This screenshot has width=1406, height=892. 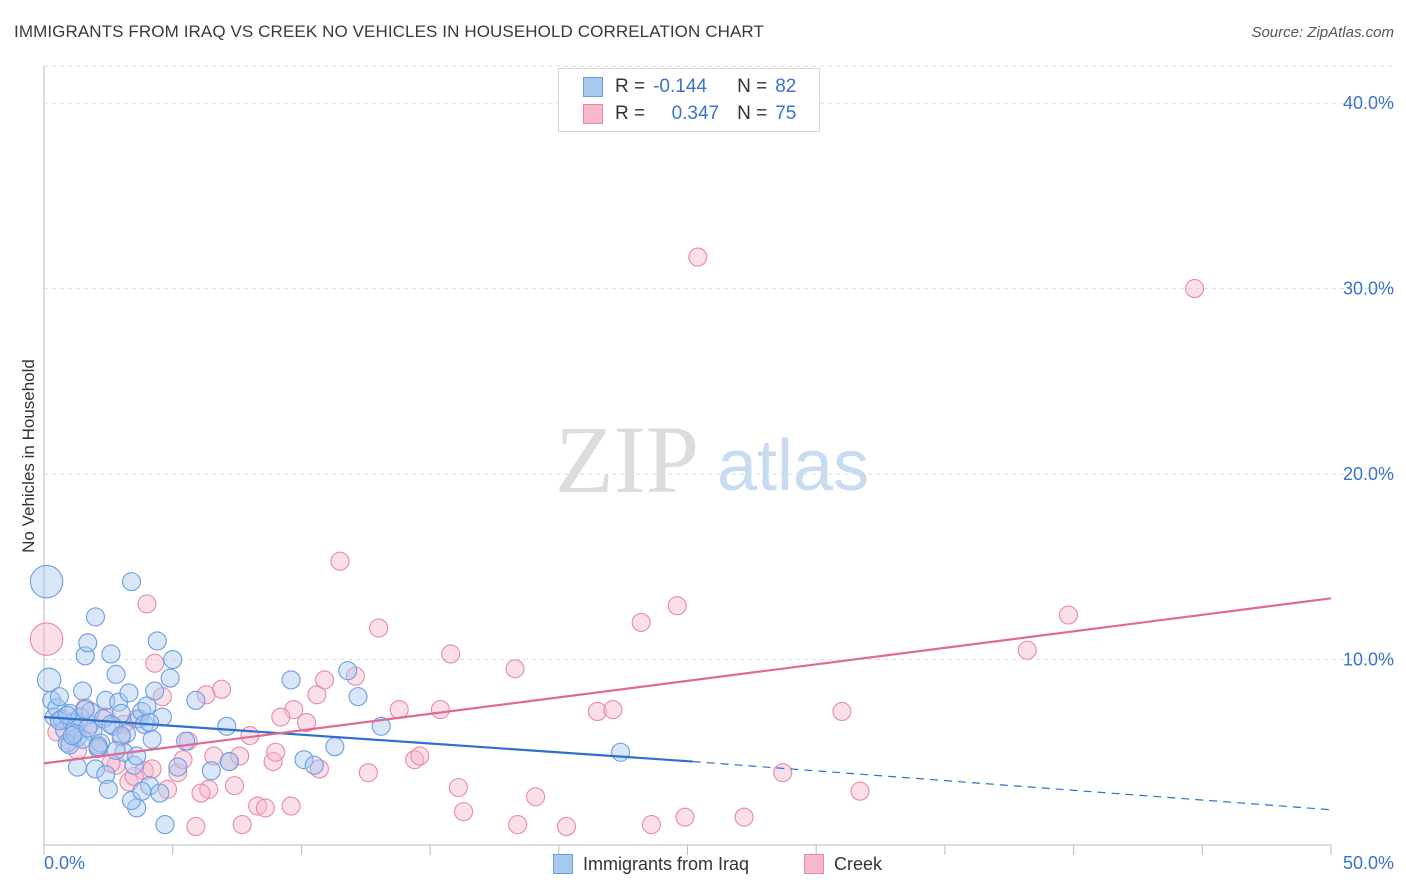 What do you see at coordinates (630, 113) in the screenshot?
I see `legend-r-label: R =` at bounding box center [630, 113].